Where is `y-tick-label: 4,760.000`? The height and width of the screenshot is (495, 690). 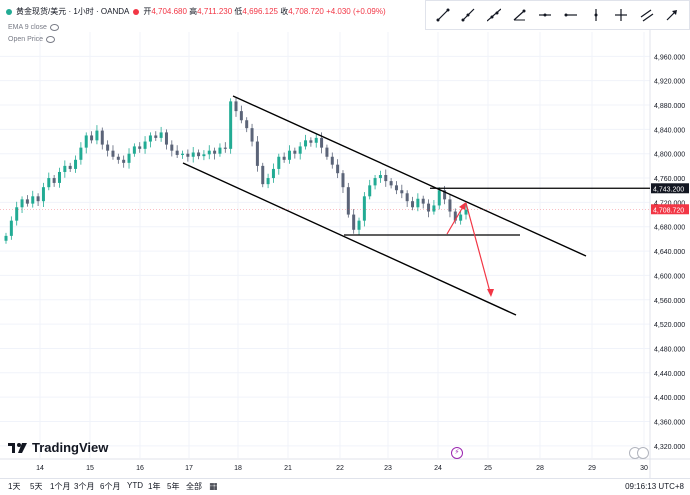
y-tick-label: 4,760.000 is located at coordinates (669, 179).